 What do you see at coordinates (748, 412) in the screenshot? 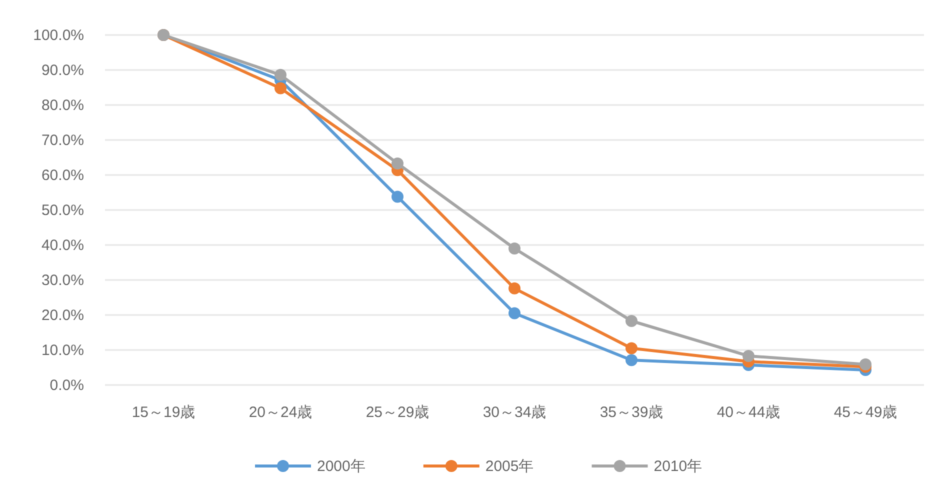
I see `x-tick-label: 40～44歳` at bounding box center [748, 412].